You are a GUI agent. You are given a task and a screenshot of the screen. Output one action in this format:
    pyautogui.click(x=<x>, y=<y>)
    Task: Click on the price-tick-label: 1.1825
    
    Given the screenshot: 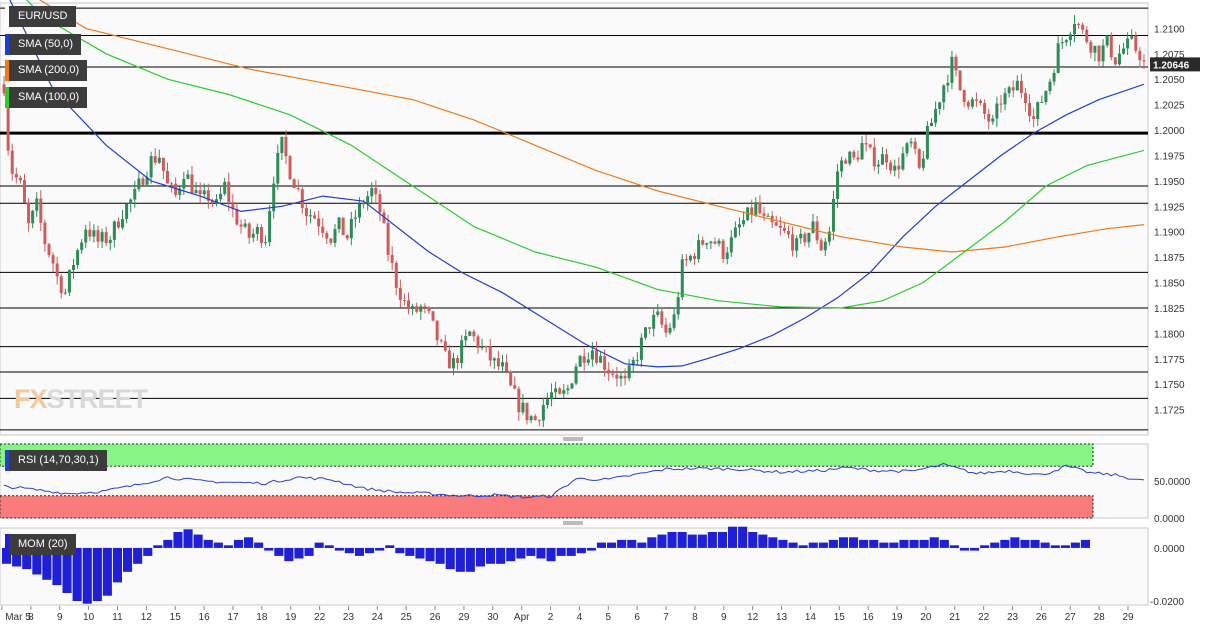 What is the action you would take?
    pyautogui.click(x=1169, y=309)
    